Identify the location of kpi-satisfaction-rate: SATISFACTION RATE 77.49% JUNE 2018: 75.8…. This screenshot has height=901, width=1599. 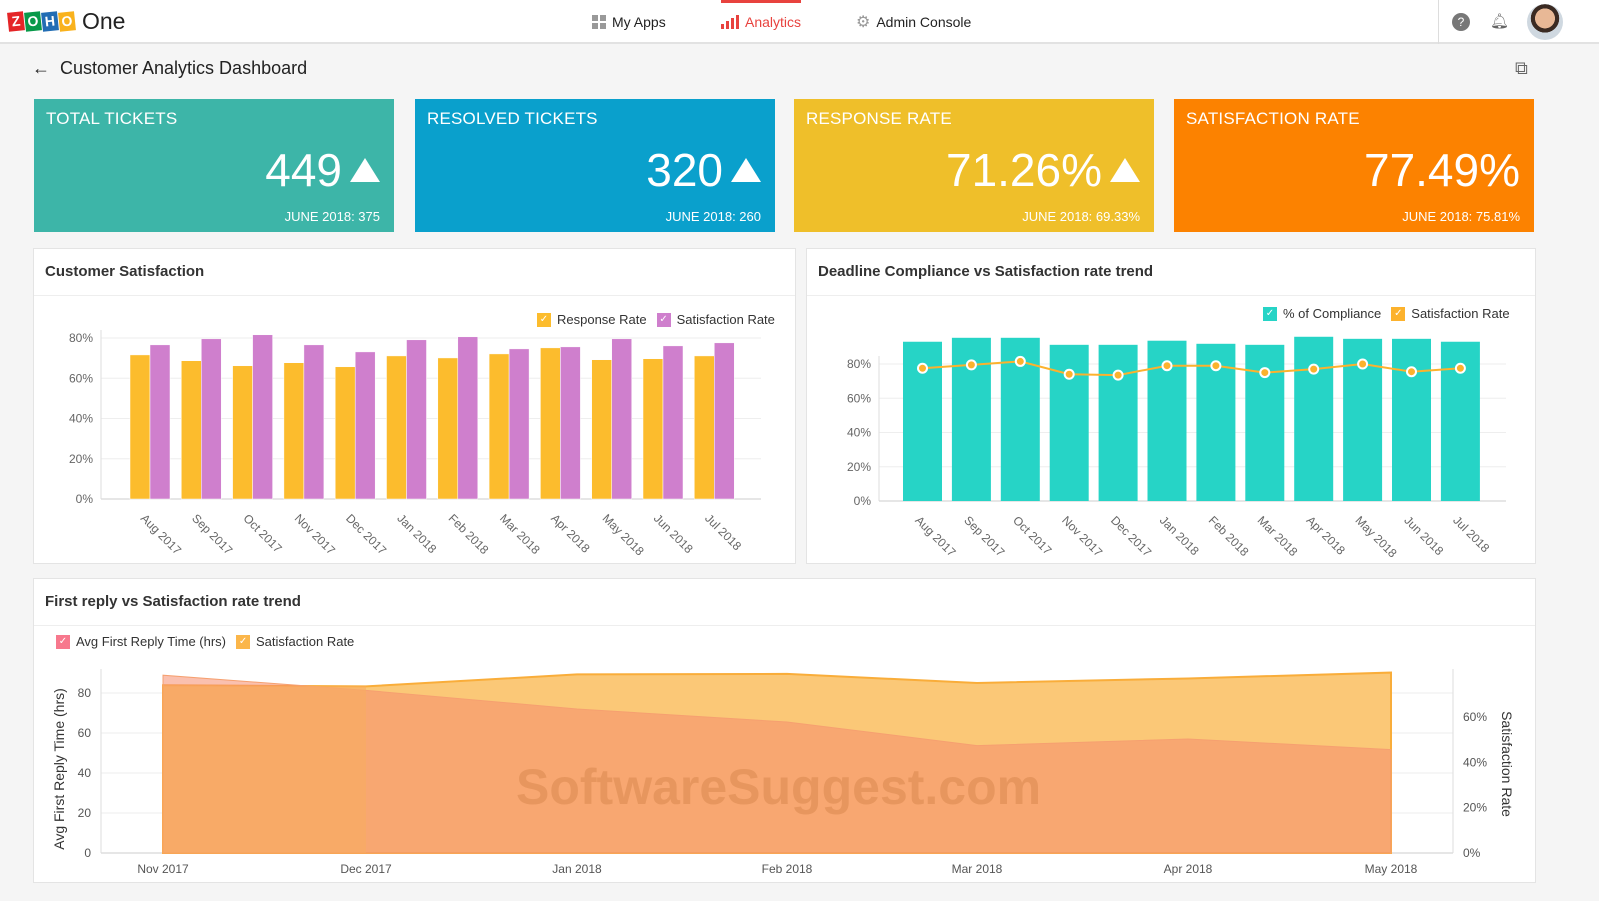
(1354, 165).